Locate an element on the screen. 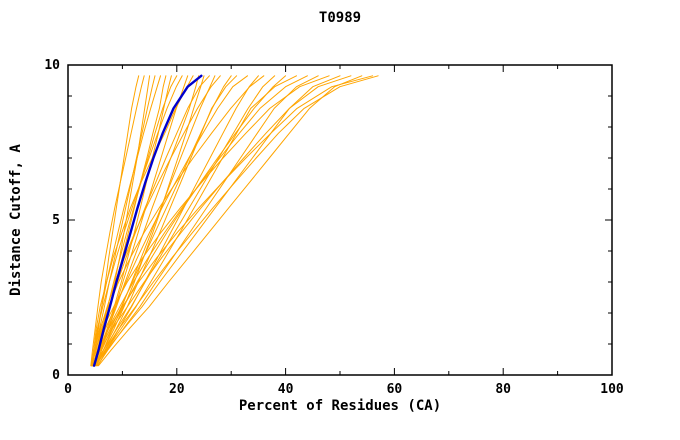  chart-title: T0989 is located at coordinates (340, 18).